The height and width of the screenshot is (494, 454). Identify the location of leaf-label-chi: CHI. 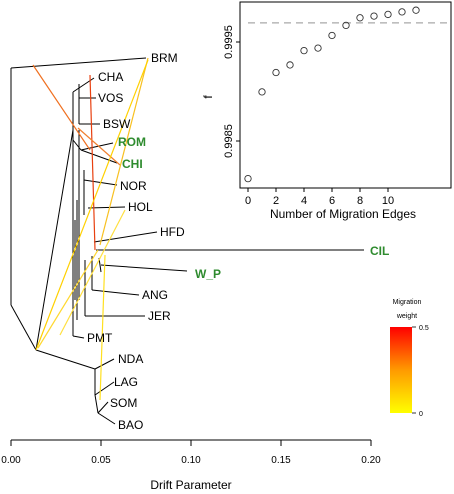
(132, 164).